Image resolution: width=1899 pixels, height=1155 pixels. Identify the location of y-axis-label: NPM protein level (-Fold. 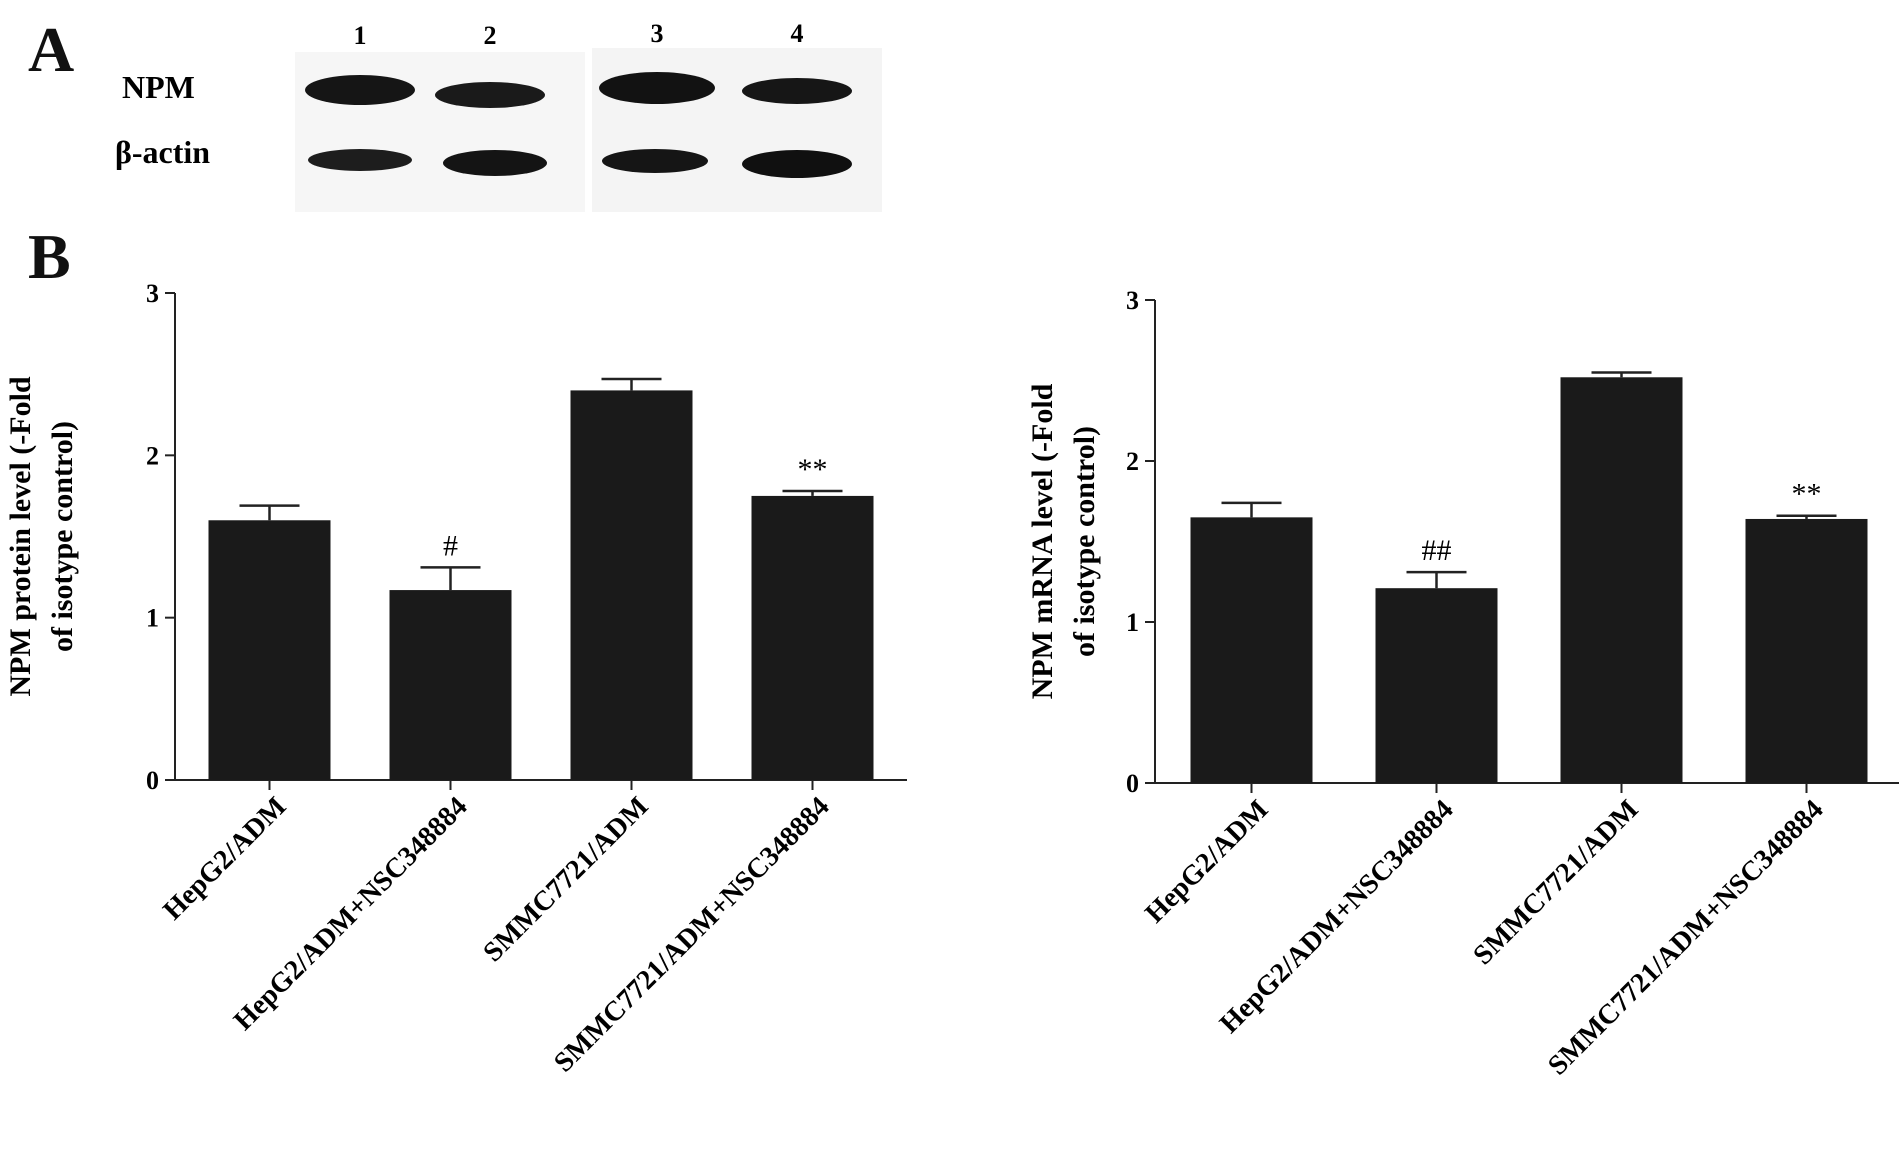
(20, 536).